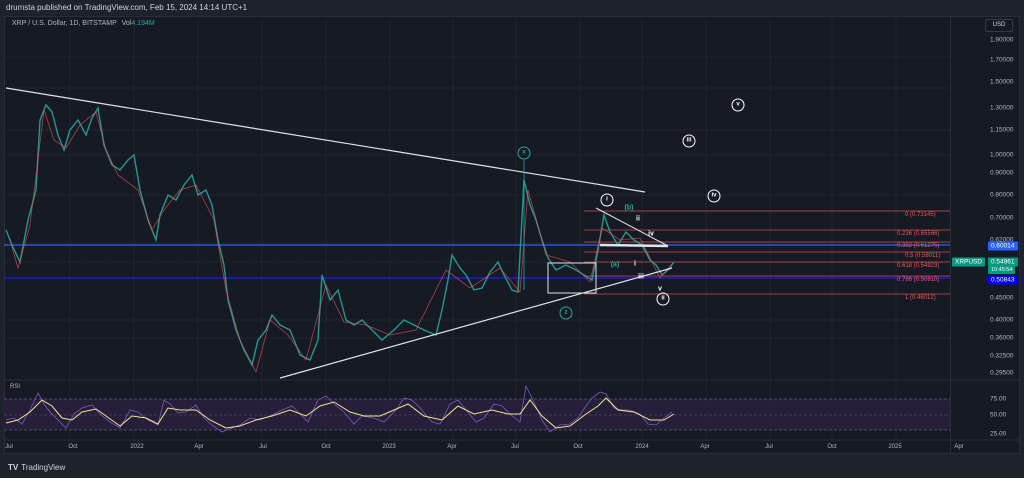 The width and height of the screenshot is (1024, 478). What do you see at coordinates (566, 313) in the screenshot?
I see `wave-label-z: z` at bounding box center [566, 313].